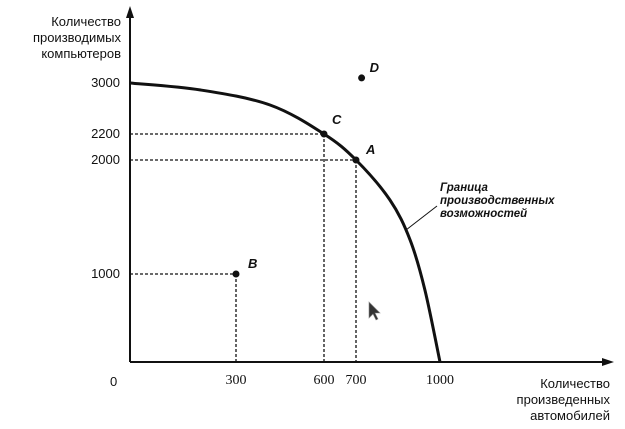  What do you see at coordinates (114, 381) in the screenshot?
I see `origin-label: 0` at bounding box center [114, 381].